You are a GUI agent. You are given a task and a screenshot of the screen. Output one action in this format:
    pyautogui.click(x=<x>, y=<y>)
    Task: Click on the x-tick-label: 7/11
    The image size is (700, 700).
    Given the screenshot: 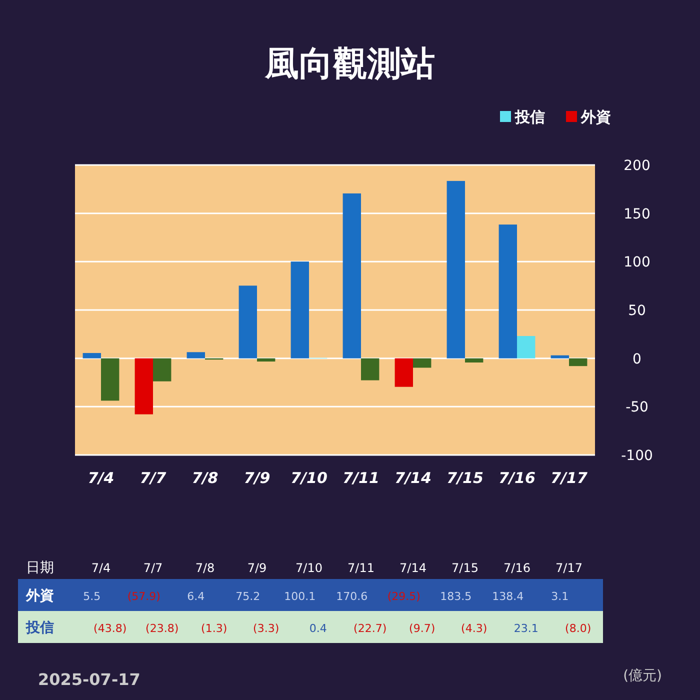 What is the action you would take?
    pyautogui.click(x=361, y=478)
    